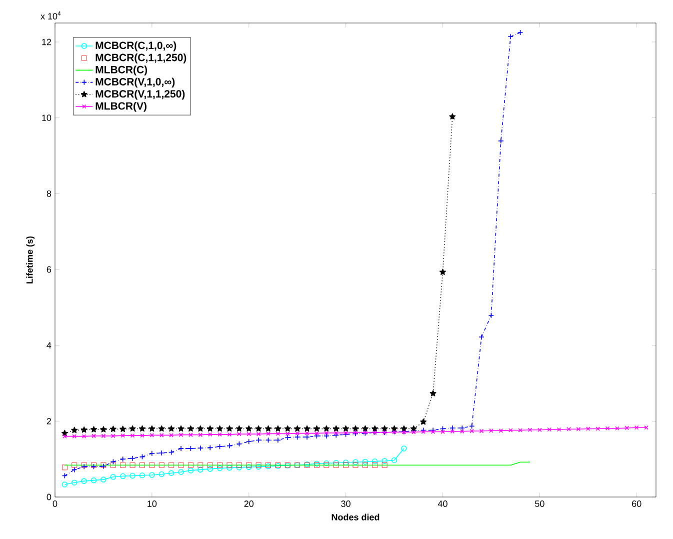 This screenshot has width=673, height=539. I want to click on text: x 10$^{4}$, so click(50, 15).